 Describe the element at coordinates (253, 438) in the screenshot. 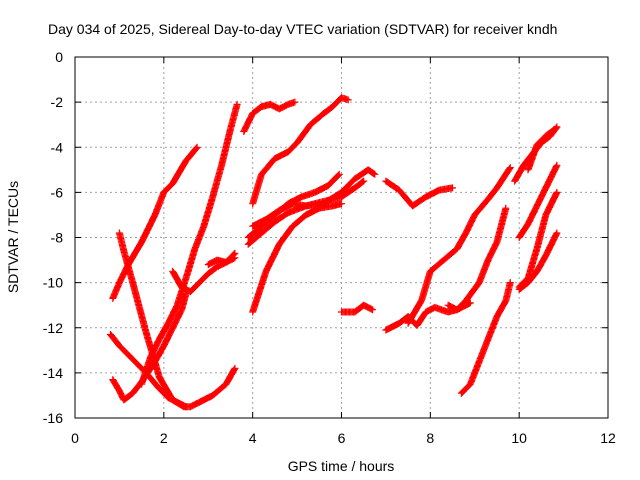

I see `x-tick-label: 4` at that location.